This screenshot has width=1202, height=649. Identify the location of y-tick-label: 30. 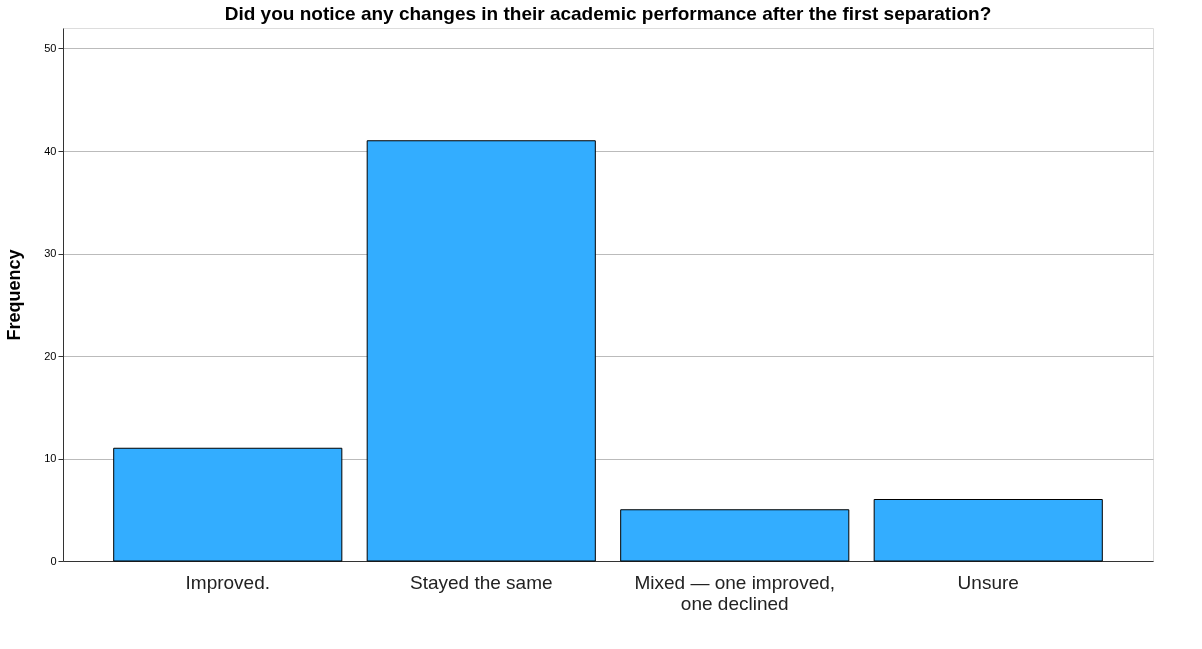
(50, 253).